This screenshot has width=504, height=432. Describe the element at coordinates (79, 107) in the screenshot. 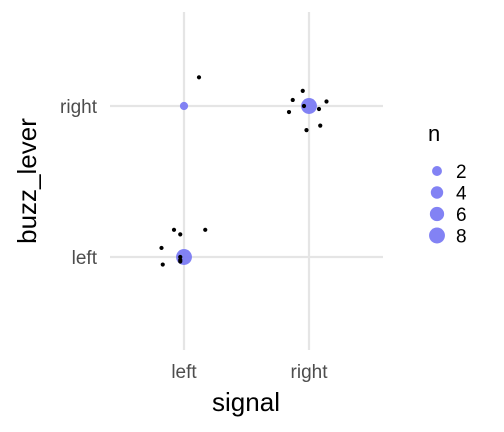

I see `y-tick-label: right` at that location.